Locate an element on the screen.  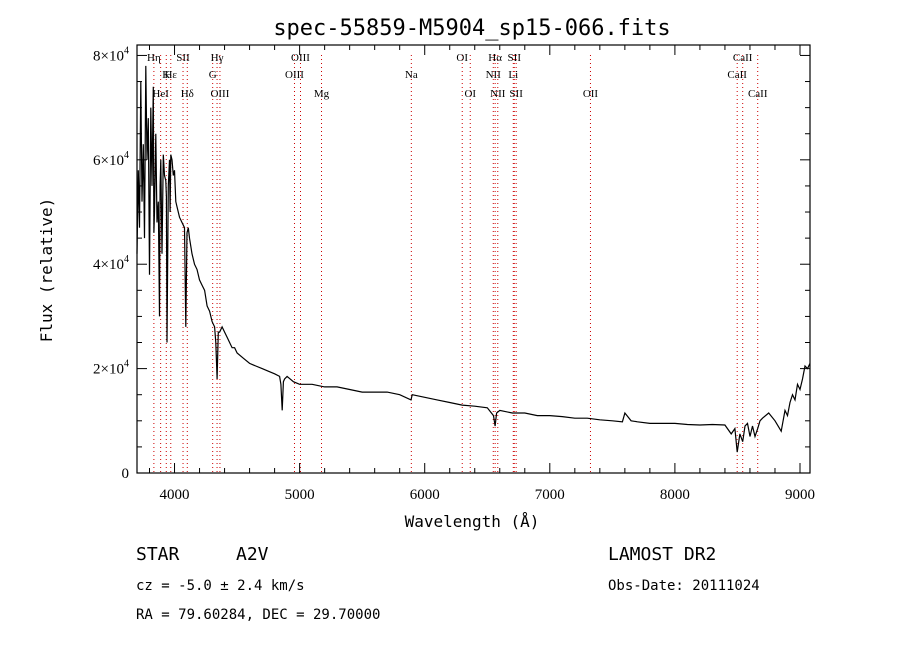
line-label-19: NII is located at coordinates (498, 94).